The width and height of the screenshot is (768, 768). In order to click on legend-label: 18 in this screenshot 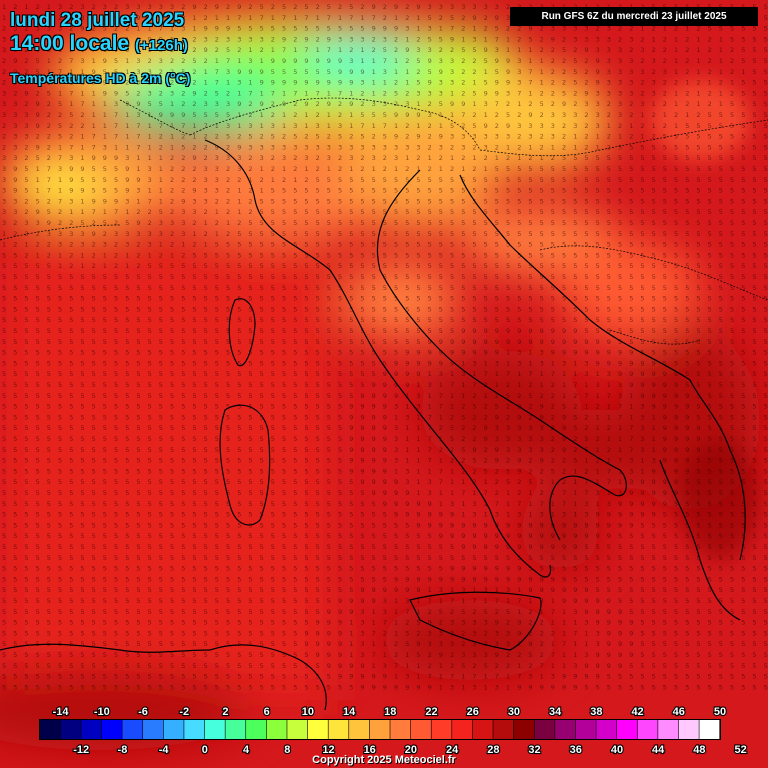, I will do `click(390, 712)`.